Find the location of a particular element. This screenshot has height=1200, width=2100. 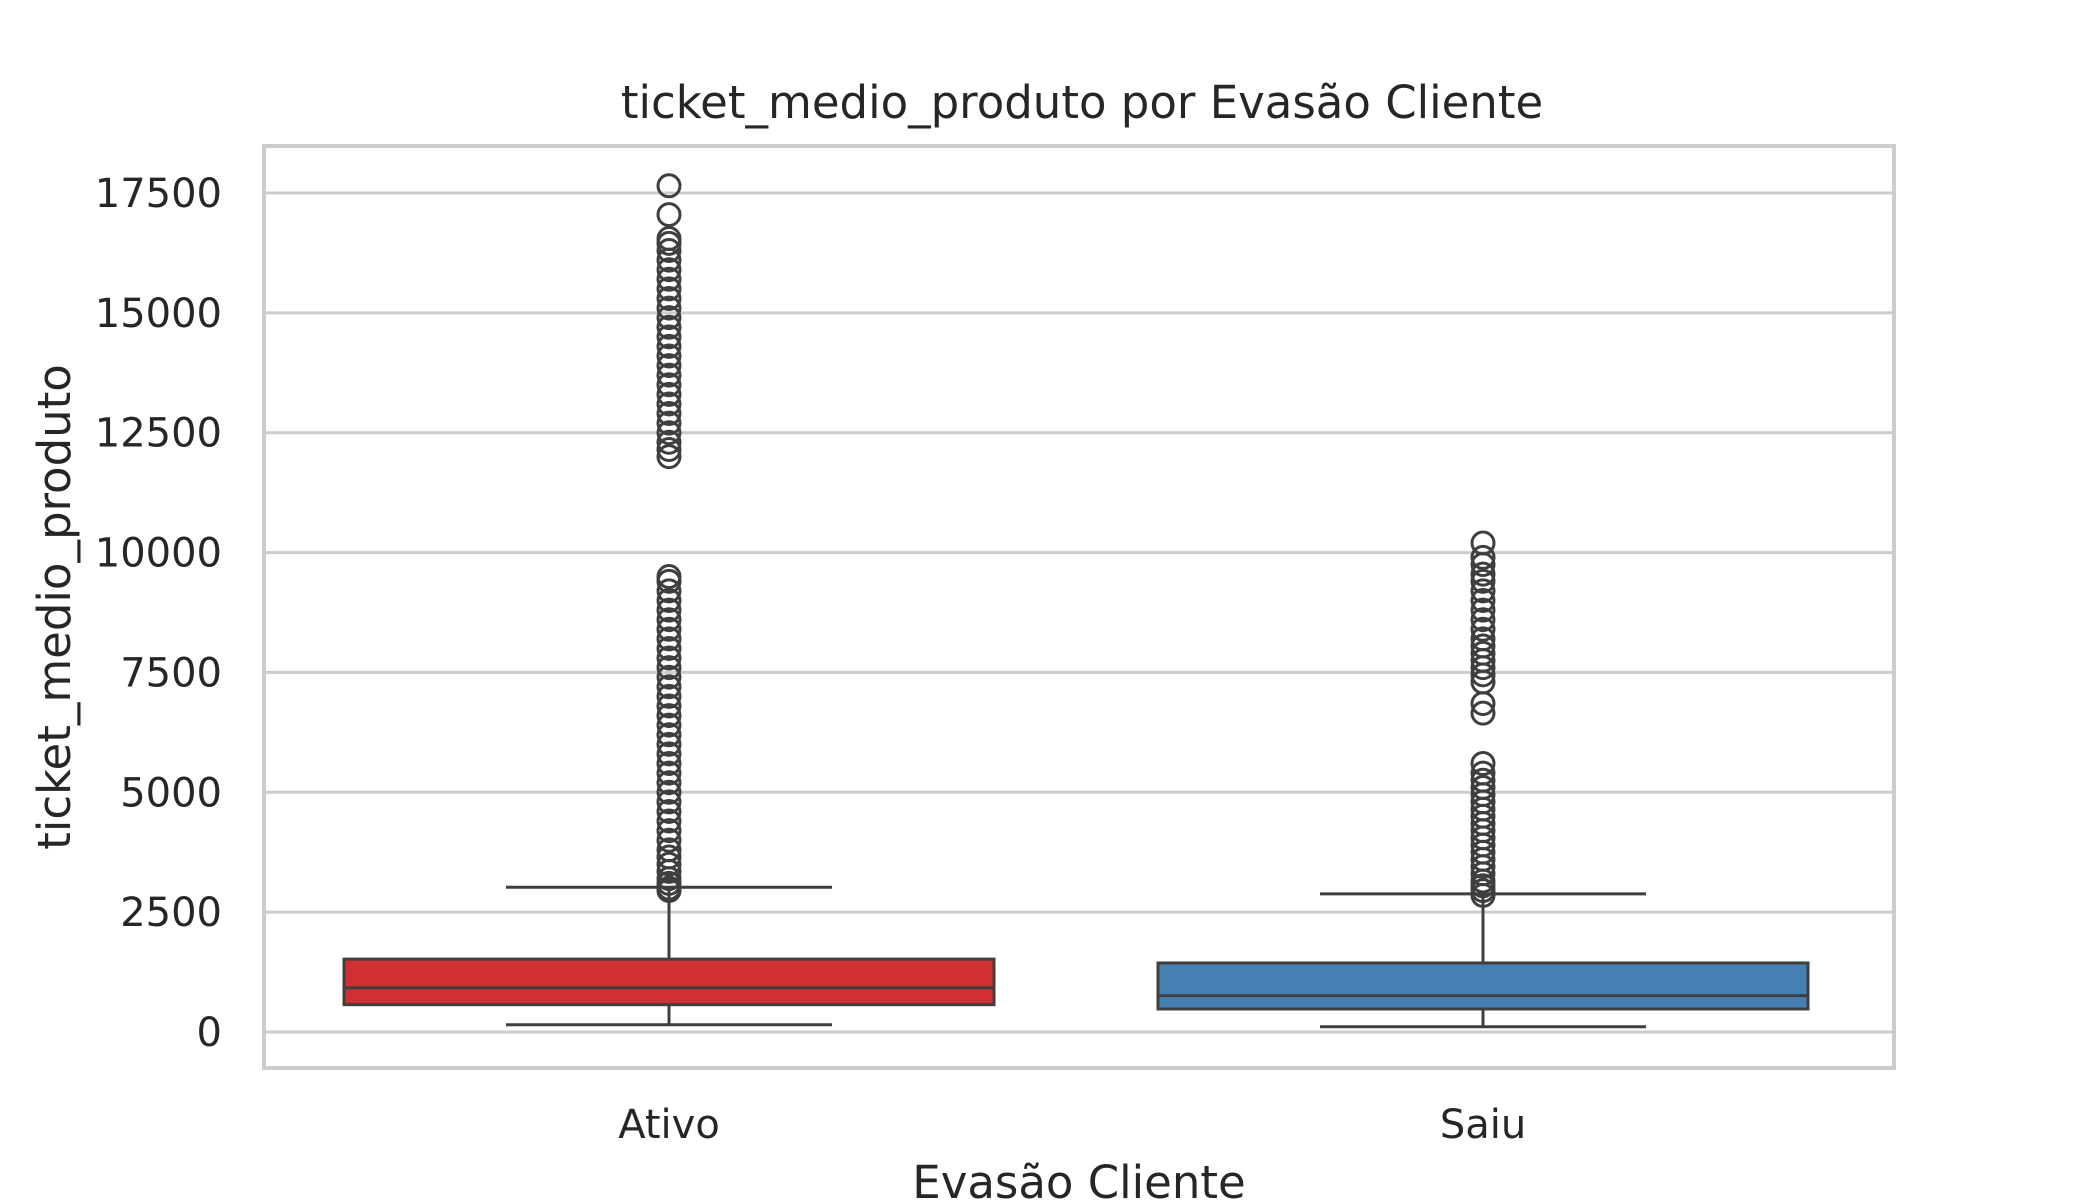

y-tick-label: 17500 is located at coordinates (158, 194).